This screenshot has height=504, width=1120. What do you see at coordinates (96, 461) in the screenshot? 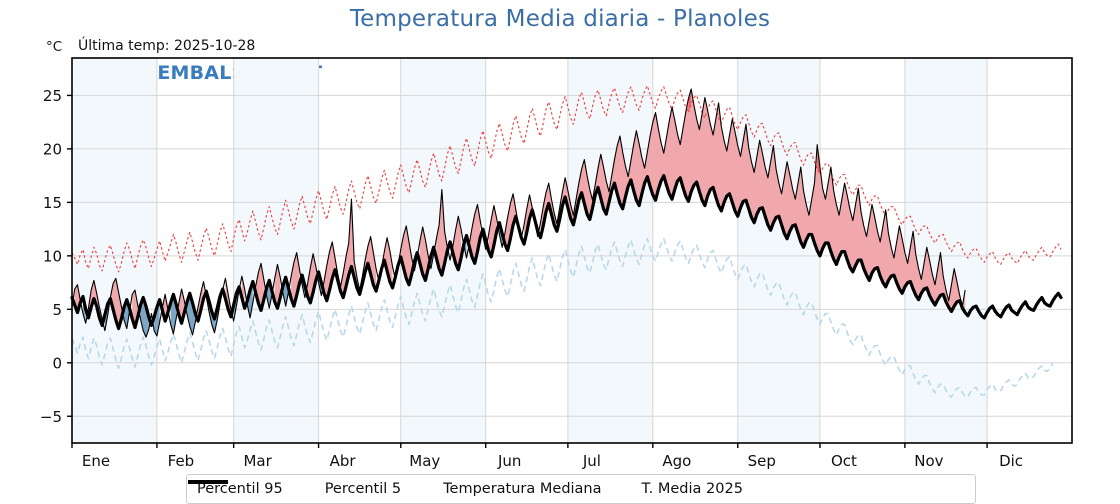
I see `x-tick-label: Ene` at bounding box center [96, 461].